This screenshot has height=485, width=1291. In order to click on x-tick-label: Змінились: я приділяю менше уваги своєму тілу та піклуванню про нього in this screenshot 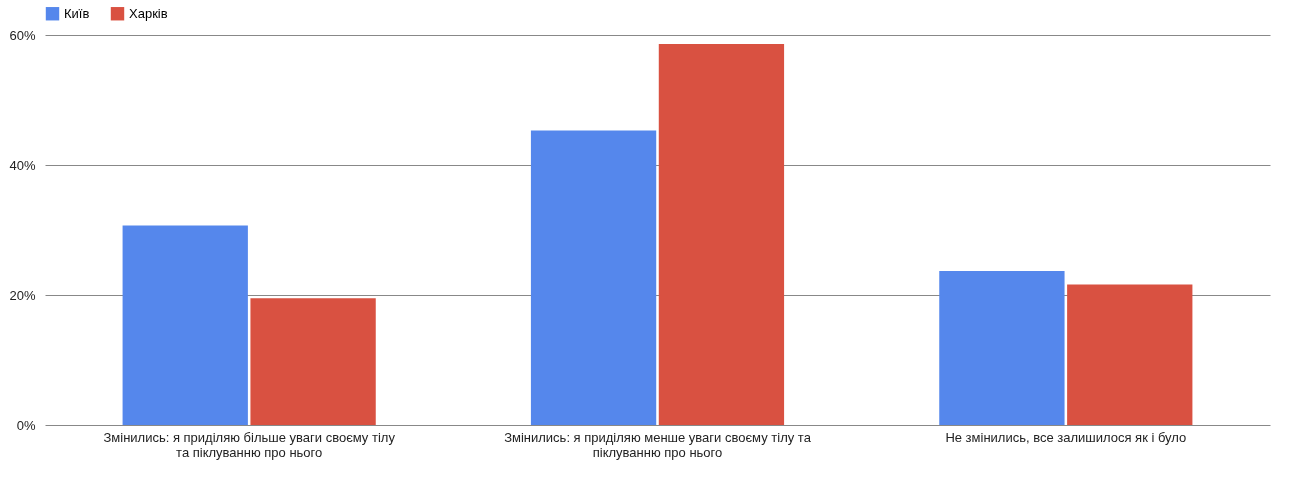, I will do `click(658, 444)`.